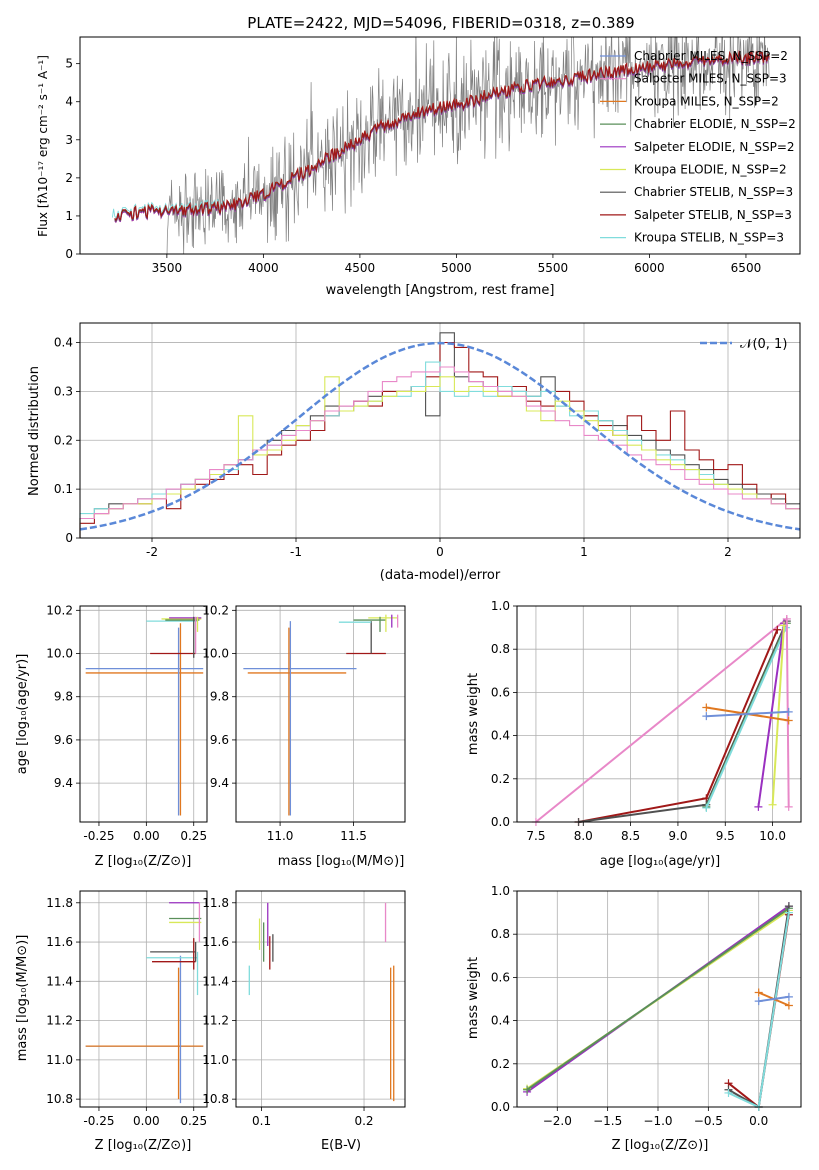  I want to click on residual-histogram-series, so click(439, 452).